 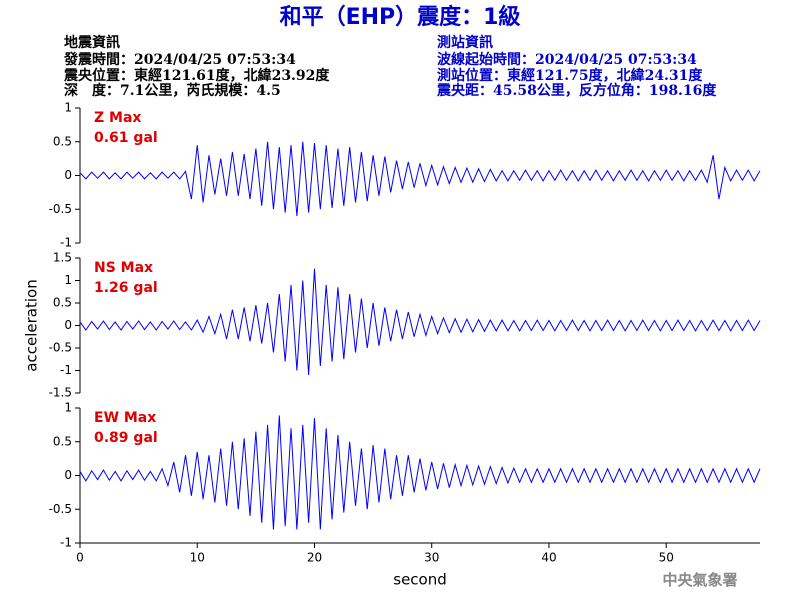 I want to click on annotation: 0.61 gal, so click(x=126, y=138).